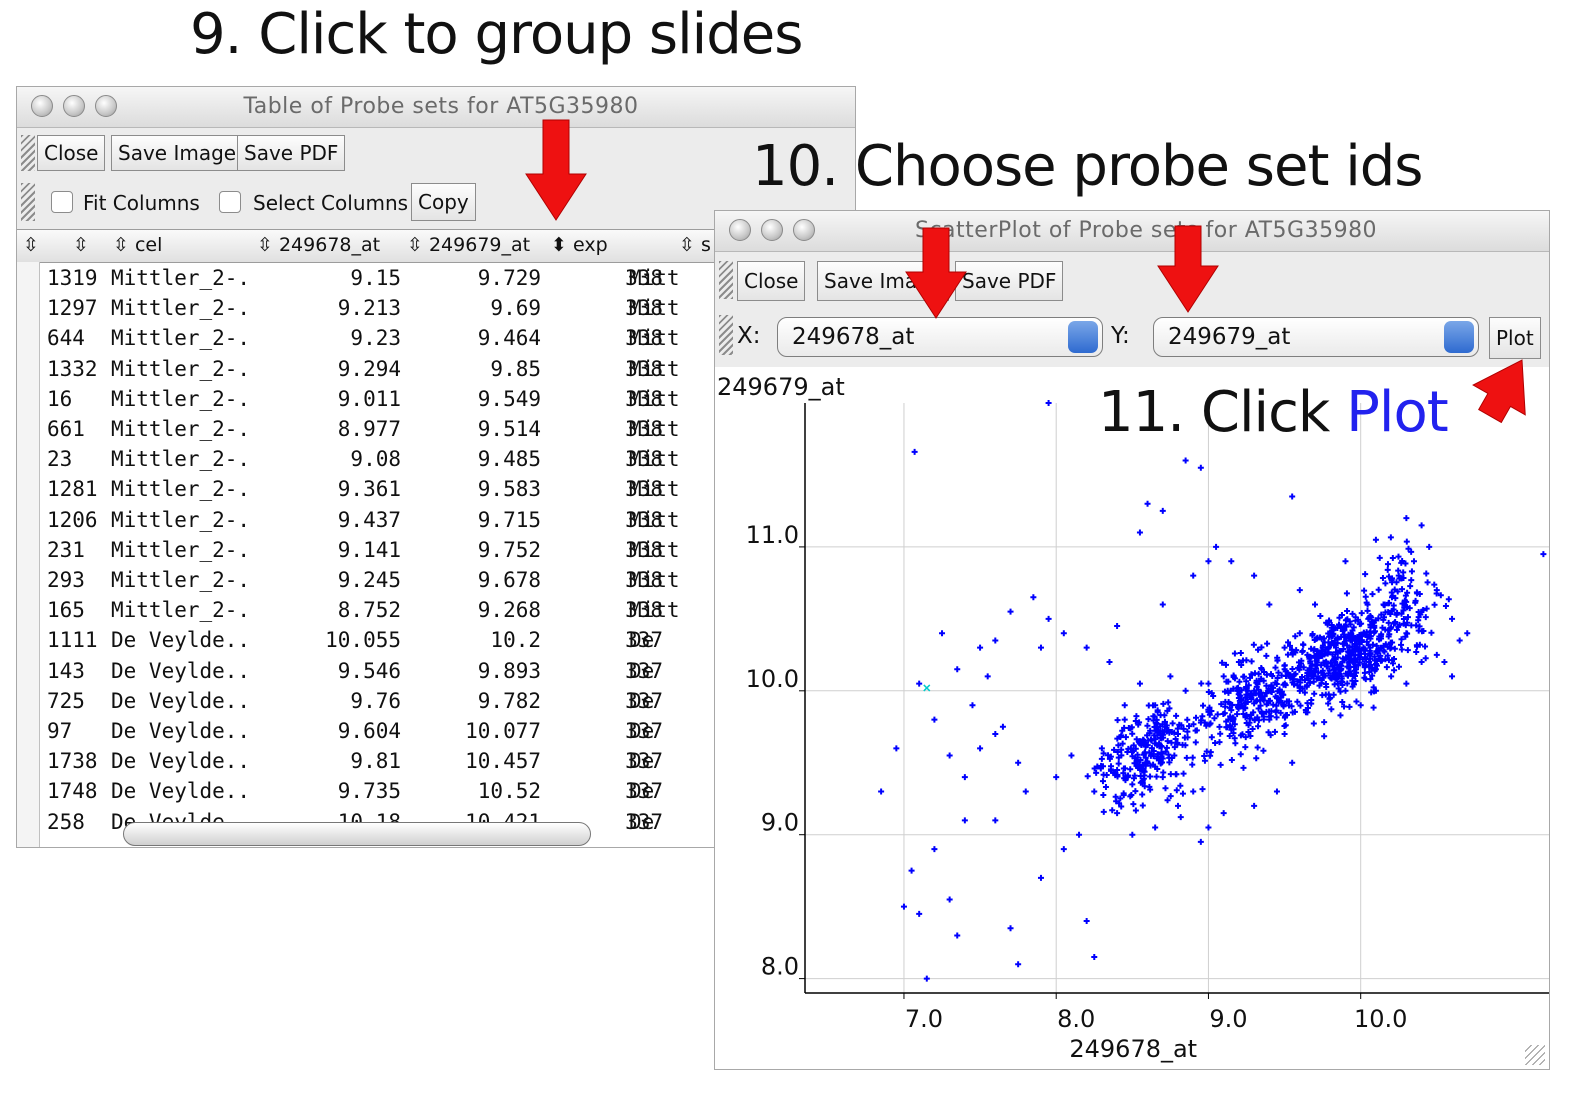 The height and width of the screenshot is (1105, 1596). What do you see at coordinates (469, 245) in the screenshot?
I see `column-header-249679-at: ⇳ 249679_at` at bounding box center [469, 245].